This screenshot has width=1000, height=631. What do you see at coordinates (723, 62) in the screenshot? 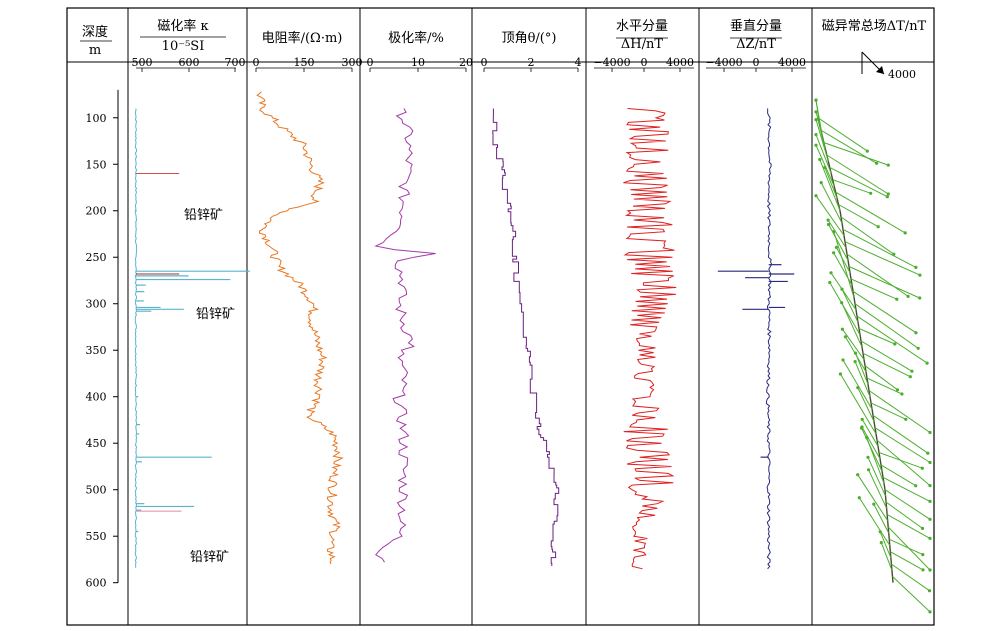
I see `dZ-tick-label: −4000` at bounding box center [723, 62].